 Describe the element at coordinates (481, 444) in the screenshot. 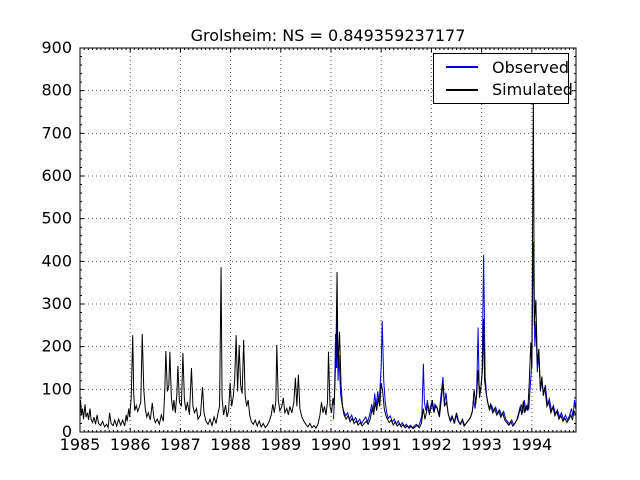

I see `x-tick-label: 1993` at that location.